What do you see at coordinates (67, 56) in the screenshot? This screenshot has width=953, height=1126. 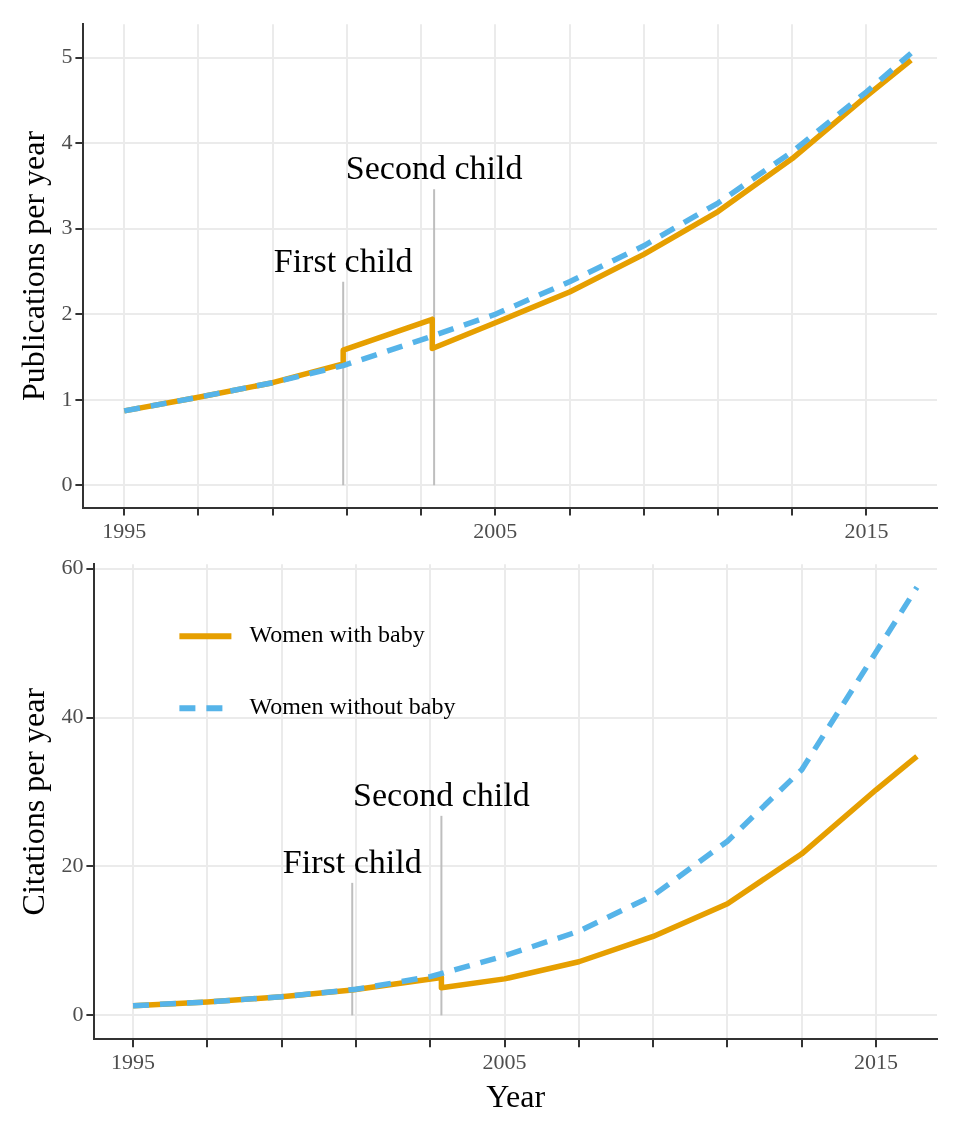 I see `y-tick-label: 5` at bounding box center [67, 56].